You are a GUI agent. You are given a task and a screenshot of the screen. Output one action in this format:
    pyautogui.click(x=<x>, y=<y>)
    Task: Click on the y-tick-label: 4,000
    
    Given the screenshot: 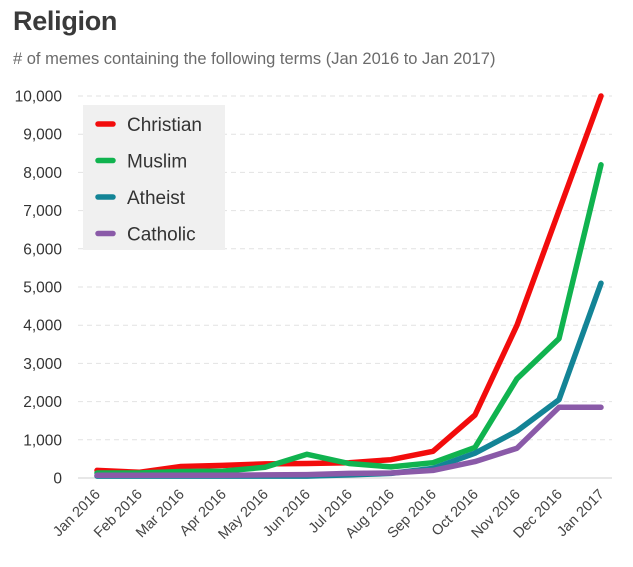 What is the action you would take?
    pyautogui.click(x=42, y=326)
    